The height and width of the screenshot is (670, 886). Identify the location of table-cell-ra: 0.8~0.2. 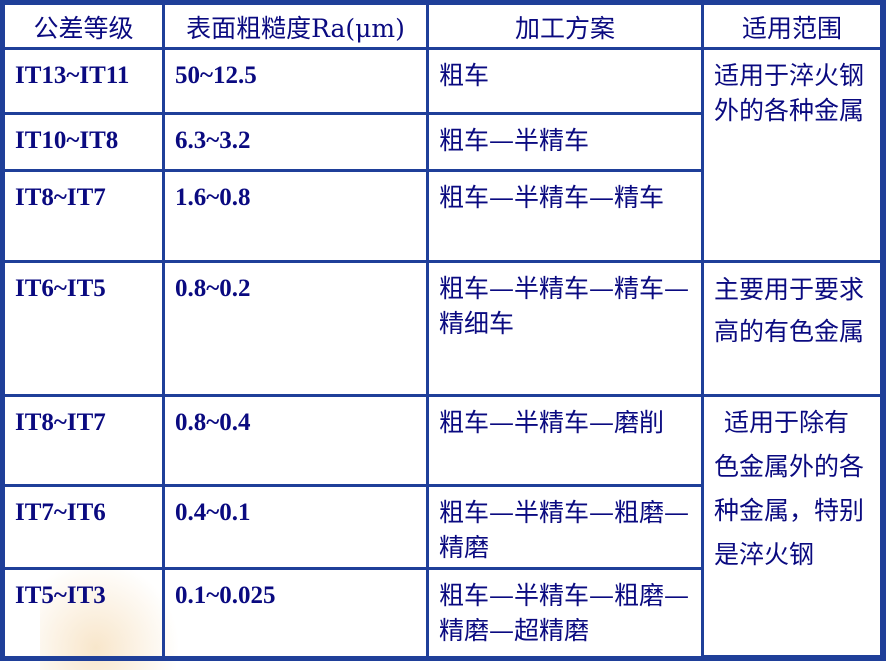
(295, 328).